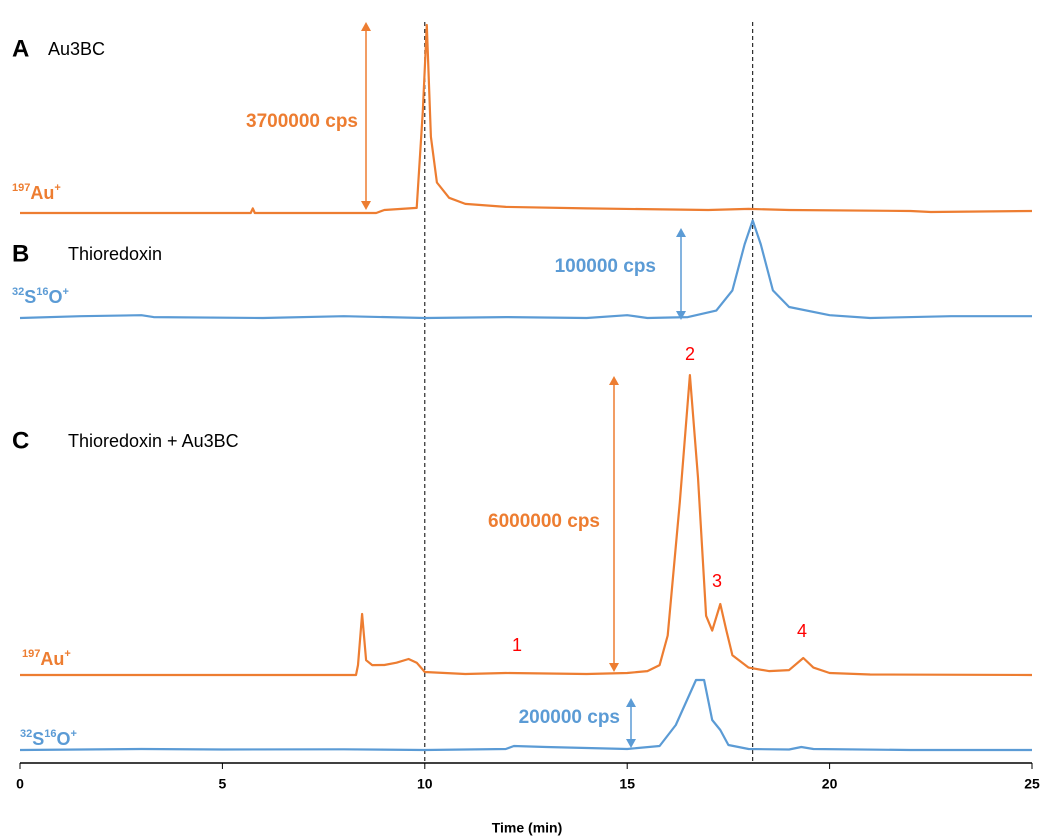 This screenshot has width=1046, height=840. I want to click on panel-letter: C, so click(20, 440).